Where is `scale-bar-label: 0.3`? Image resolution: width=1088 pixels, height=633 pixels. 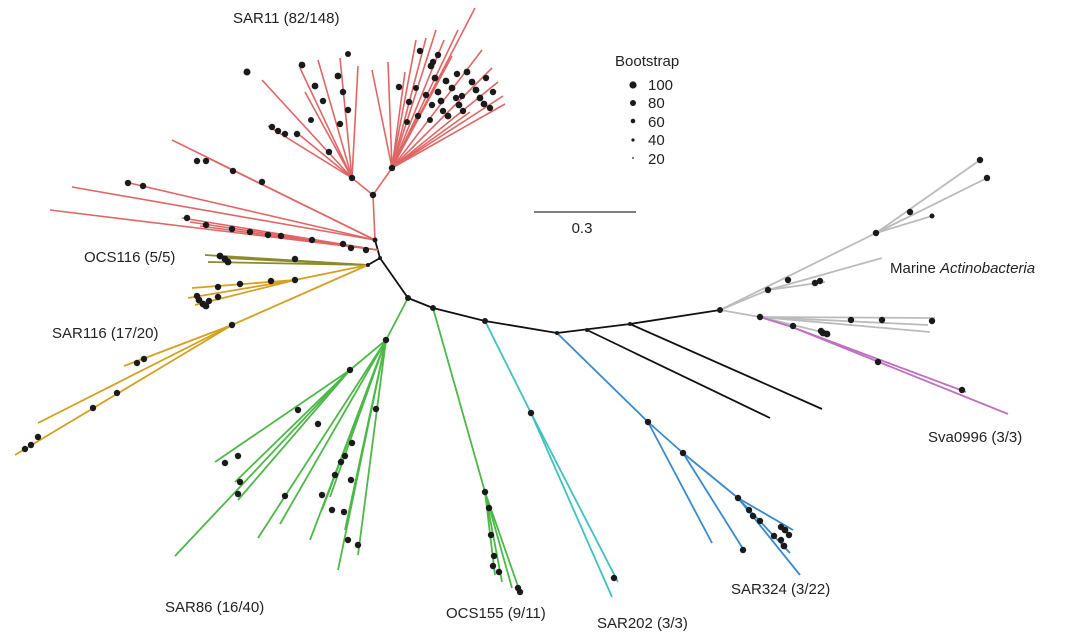 scale-bar-label: 0.3 is located at coordinates (582, 228).